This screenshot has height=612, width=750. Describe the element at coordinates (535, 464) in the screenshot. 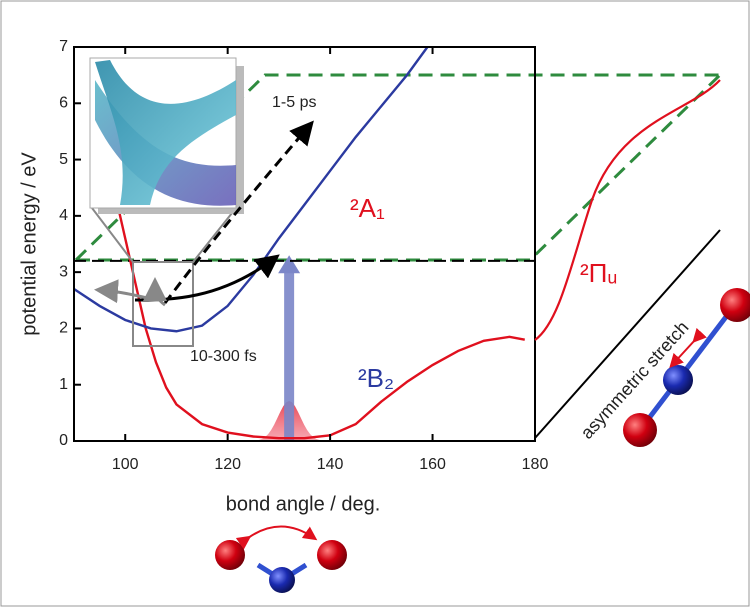

I see `x-tick-label: 180` at that location.